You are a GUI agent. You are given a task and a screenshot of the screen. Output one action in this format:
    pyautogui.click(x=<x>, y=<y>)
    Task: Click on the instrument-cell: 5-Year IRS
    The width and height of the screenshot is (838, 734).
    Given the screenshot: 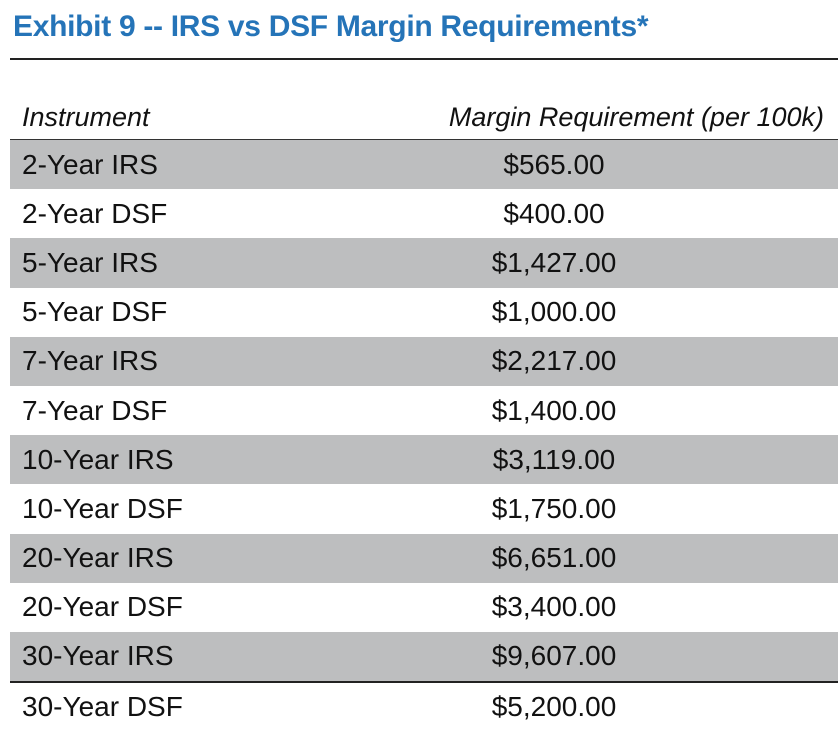 What is the action you would take?
    pyautogui.click(x=90, y=262)
    